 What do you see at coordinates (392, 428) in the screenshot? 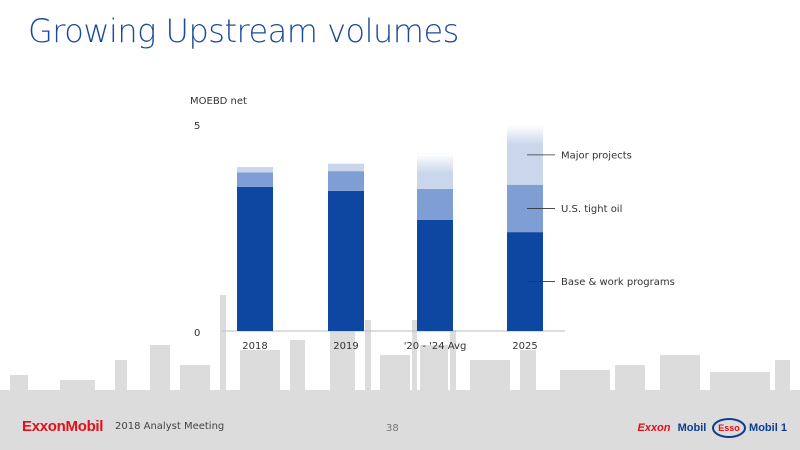
I see `page-number: 38` at bounding box center [392, 428].